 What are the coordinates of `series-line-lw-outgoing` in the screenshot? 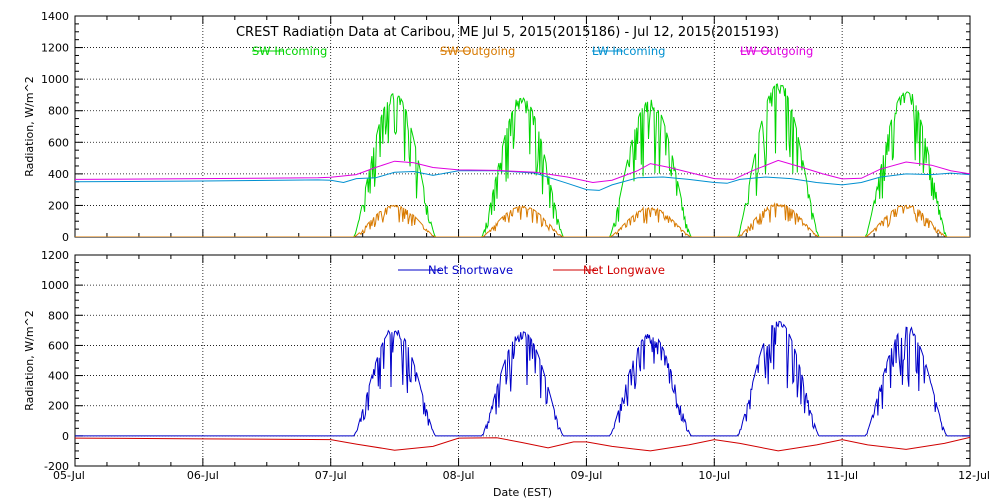 It's located at (522, 171).